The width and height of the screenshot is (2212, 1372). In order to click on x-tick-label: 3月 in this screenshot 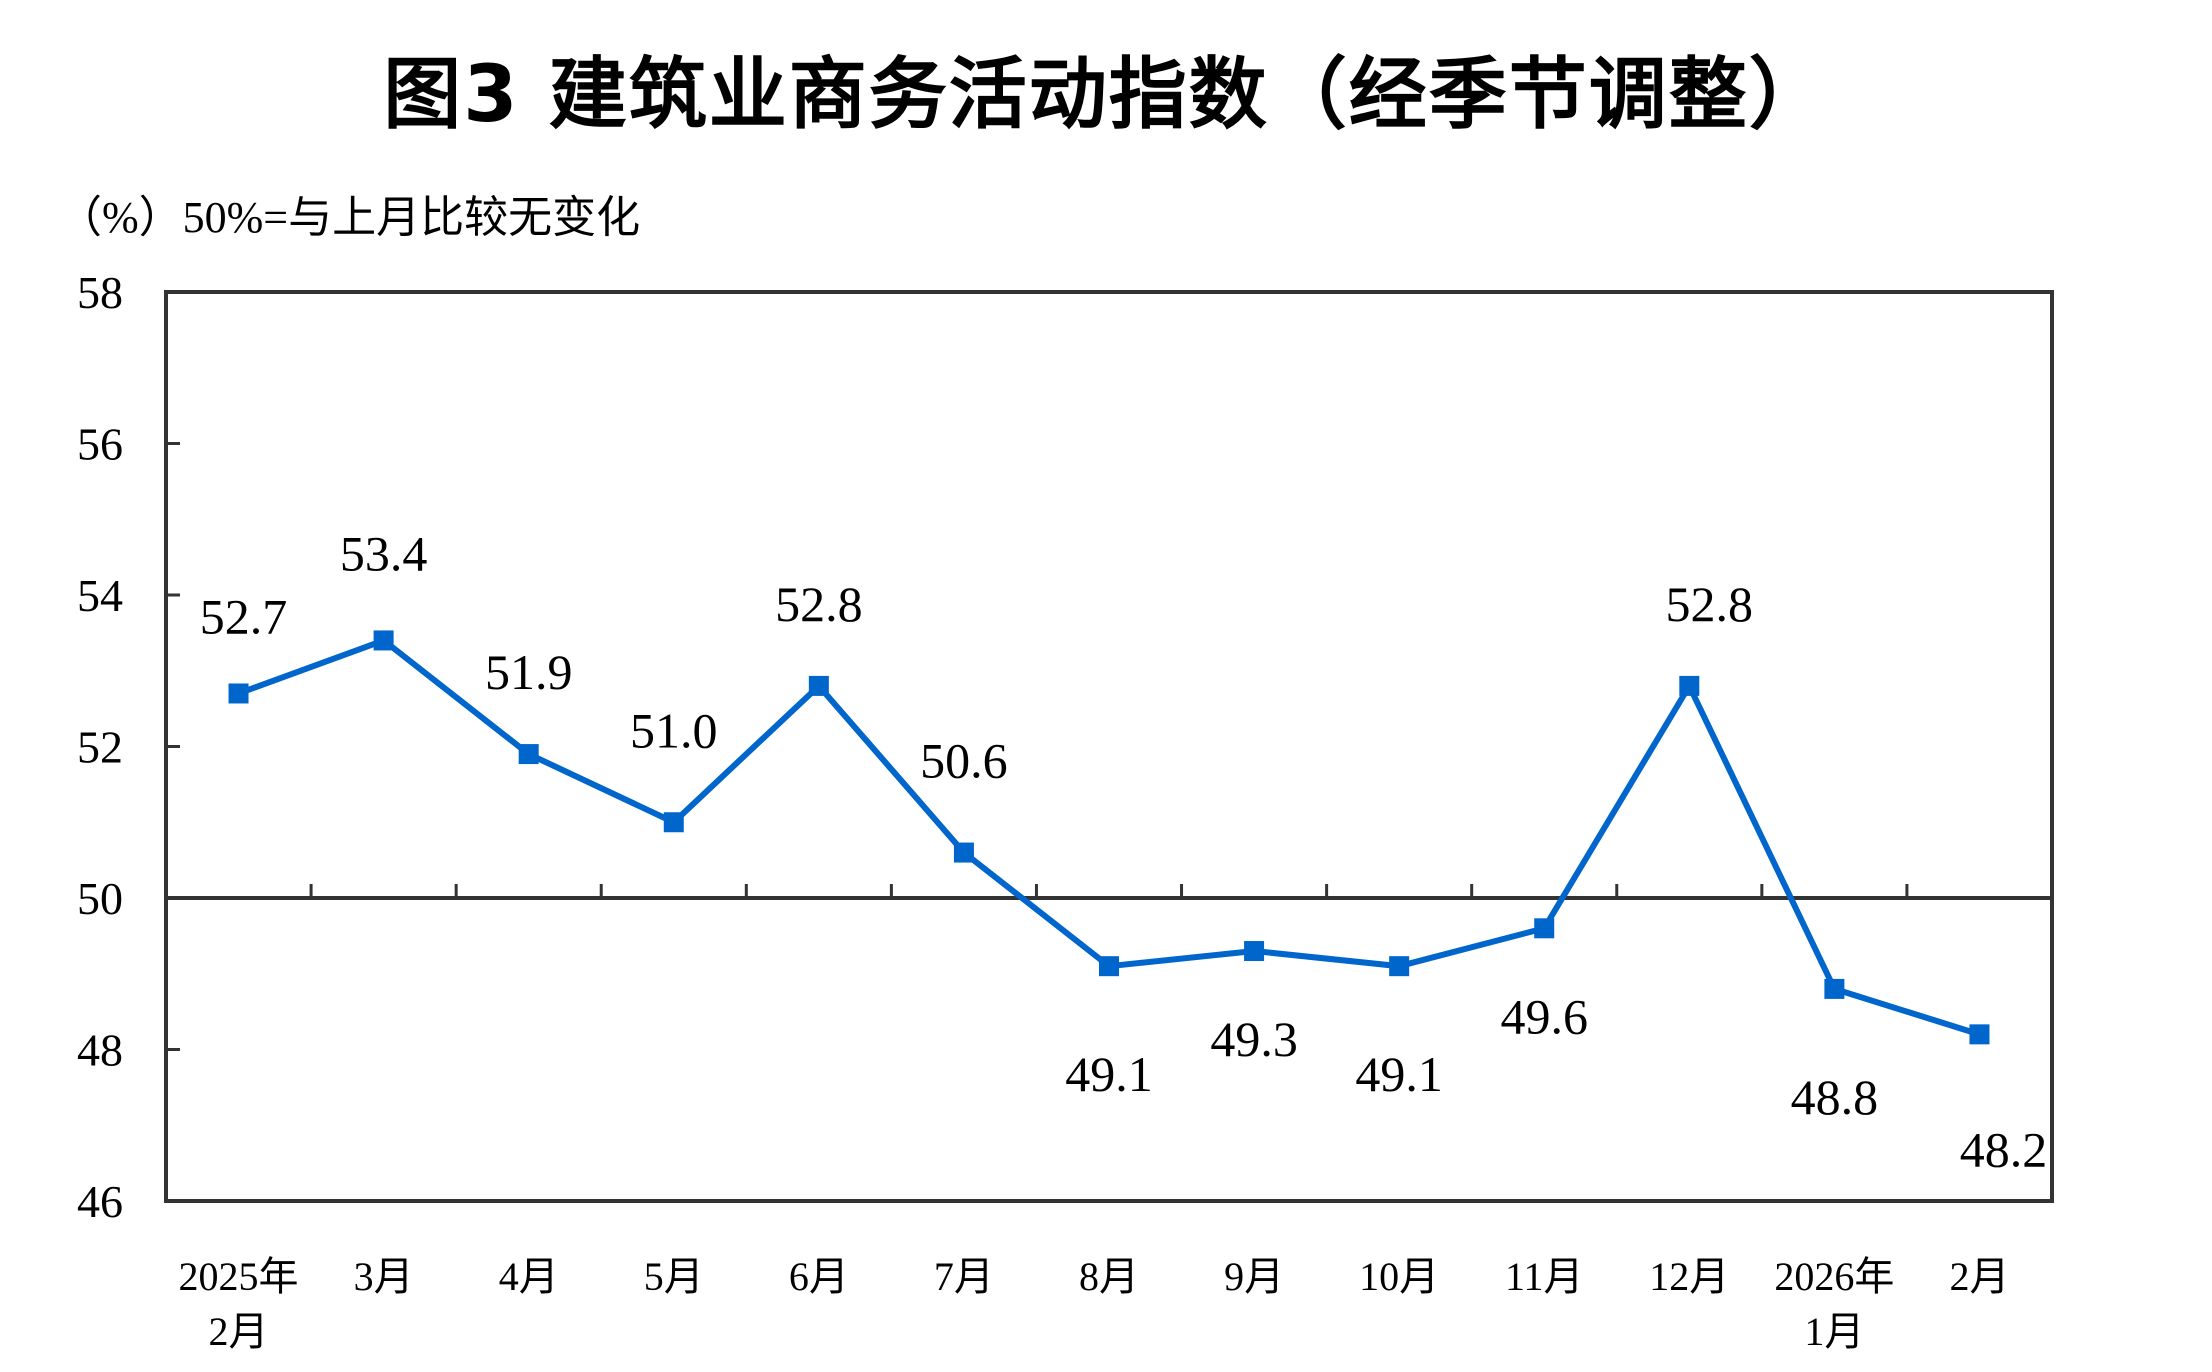, I will do `click(384, 1276)`.